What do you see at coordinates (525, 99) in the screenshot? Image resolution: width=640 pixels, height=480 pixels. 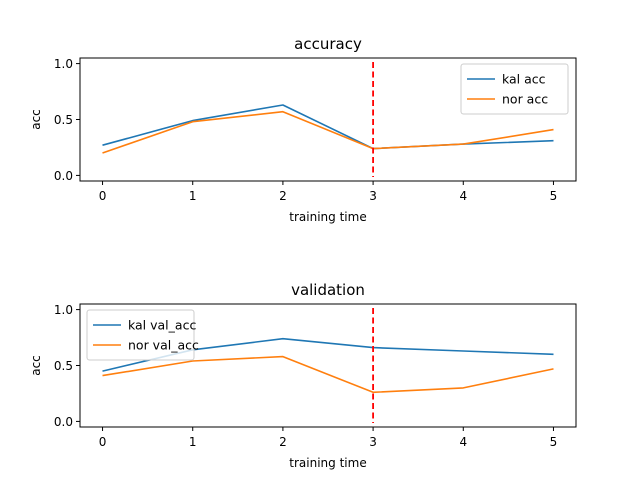 I see `legend-entry-label: nor acc` at bounding box center [525, 99].